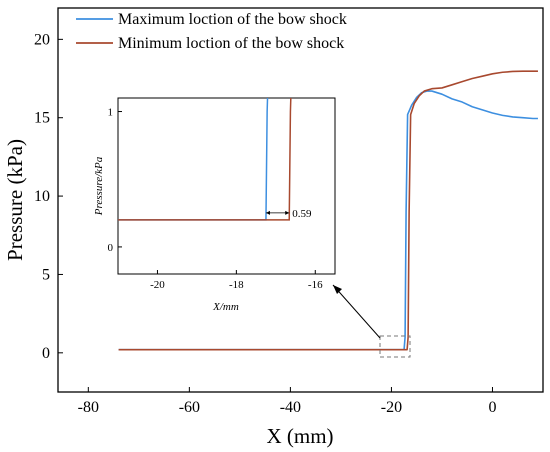 Image resolution: width=550 pixels, height=452 pixels. I want to click on zoom-region-box, so click(395, 346).